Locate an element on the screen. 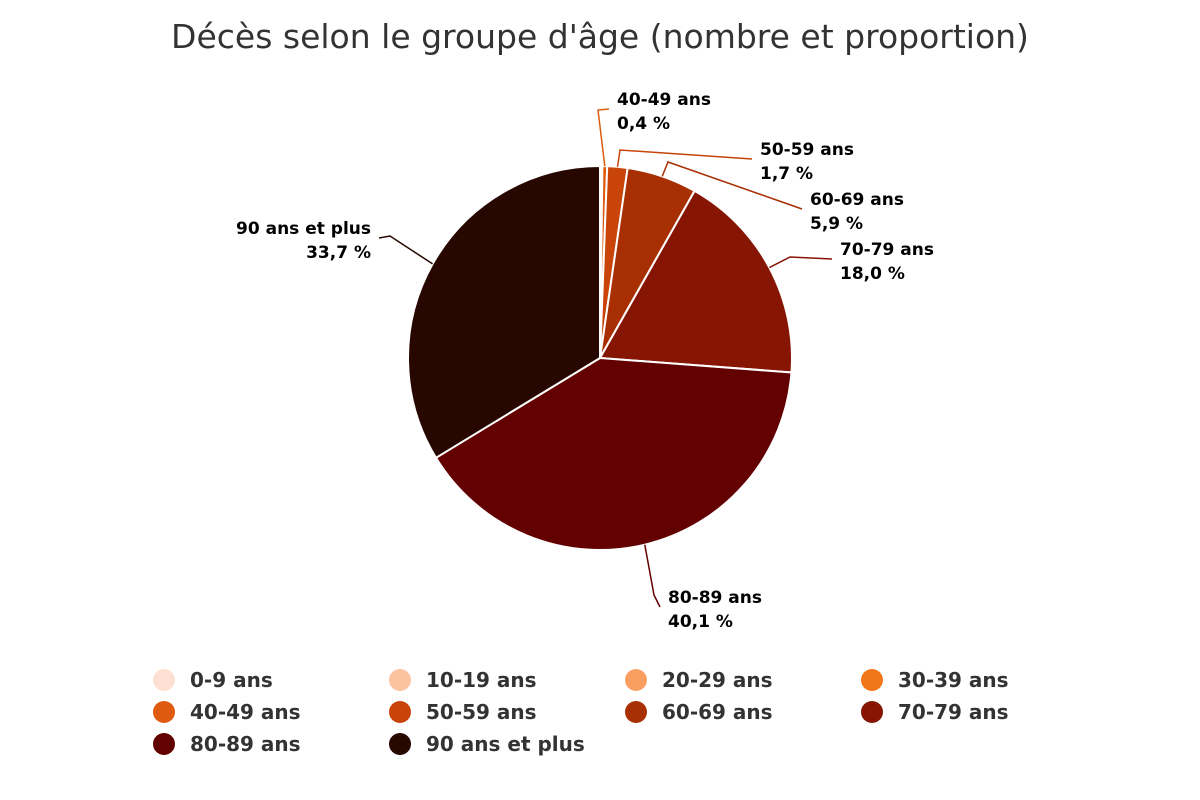 The image size is (1200, 800). legend-item-30-39-ans: 30-39 ans is located at coordinates (935, 680).